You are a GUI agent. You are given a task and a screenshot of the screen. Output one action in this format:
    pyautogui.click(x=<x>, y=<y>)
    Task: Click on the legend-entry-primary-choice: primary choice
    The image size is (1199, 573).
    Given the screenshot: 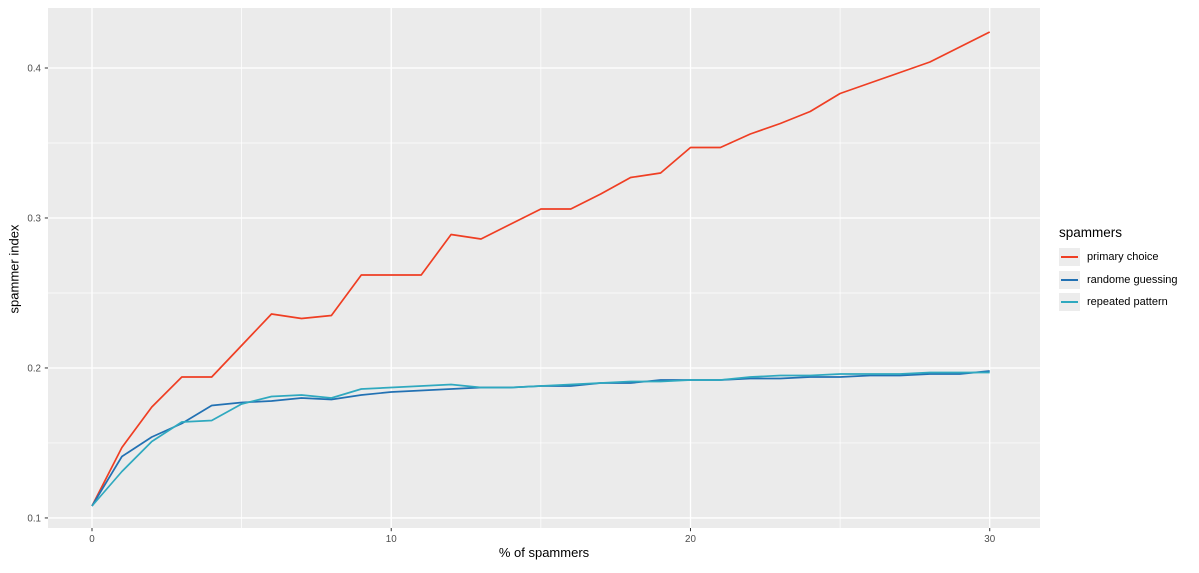 What is the action you would take?
    pyautogui.click(x=1118, y=257)
    